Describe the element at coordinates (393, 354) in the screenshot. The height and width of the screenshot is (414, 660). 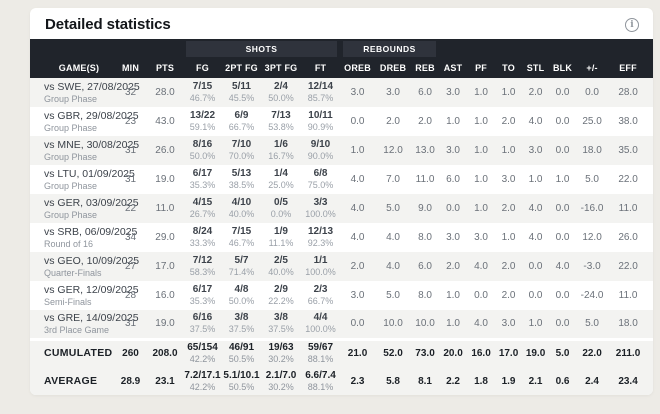
I see `dreb-value: 52.0` at that location.